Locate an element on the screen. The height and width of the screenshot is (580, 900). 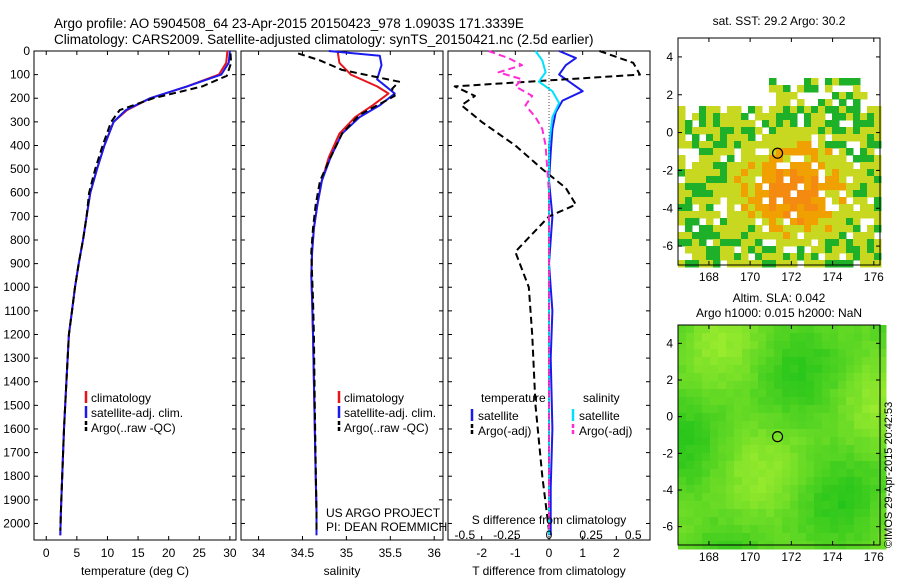
x-tick-label: 174 is located at coordinates (833, 277).